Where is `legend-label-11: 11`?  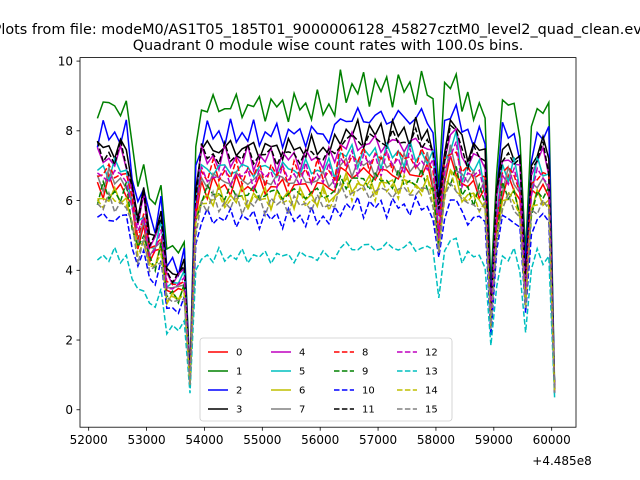 legend-label-11: 11 is located at coordinates (368, 410).